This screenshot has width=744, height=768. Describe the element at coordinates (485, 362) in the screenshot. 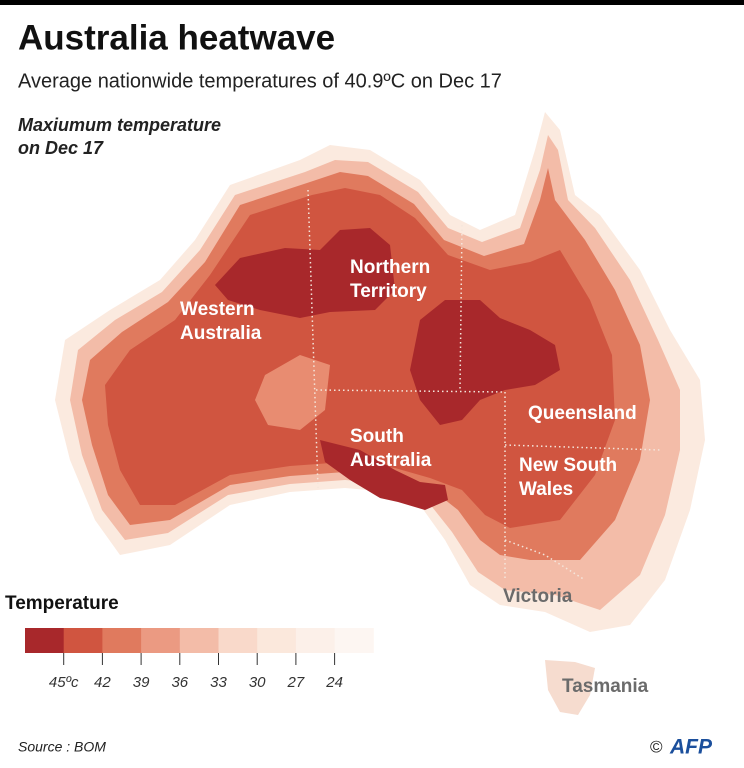

I see `zone-hottest-east` at that location.